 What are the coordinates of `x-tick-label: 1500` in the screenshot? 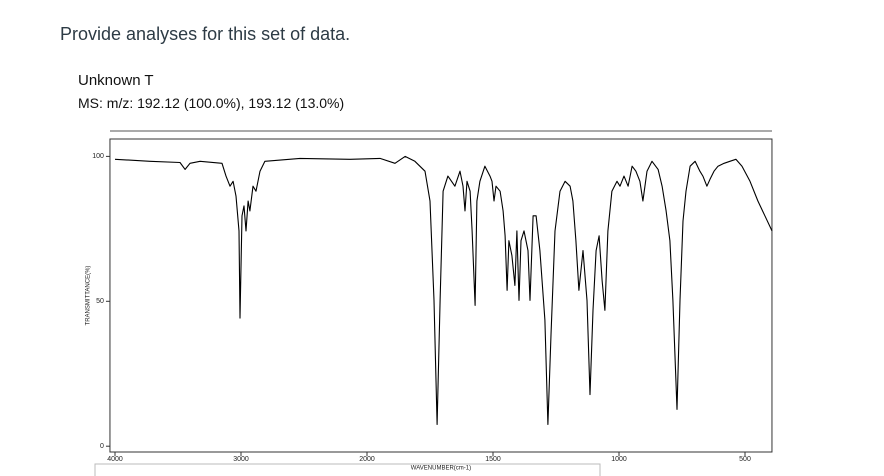 It's located at (493, 459).